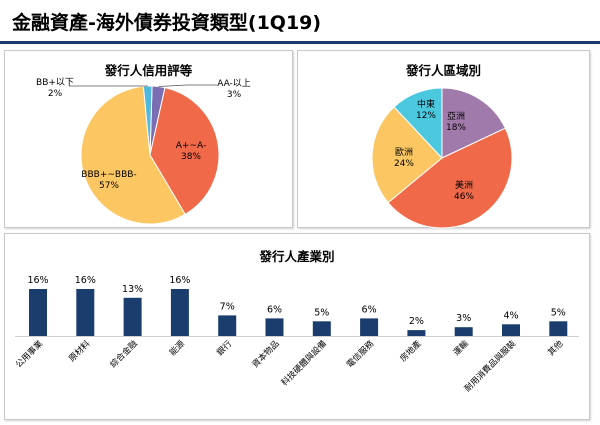  Describe the element at coordinates (510, 315) in the screenshot. I see `bar-value-label: 4%` at that location.